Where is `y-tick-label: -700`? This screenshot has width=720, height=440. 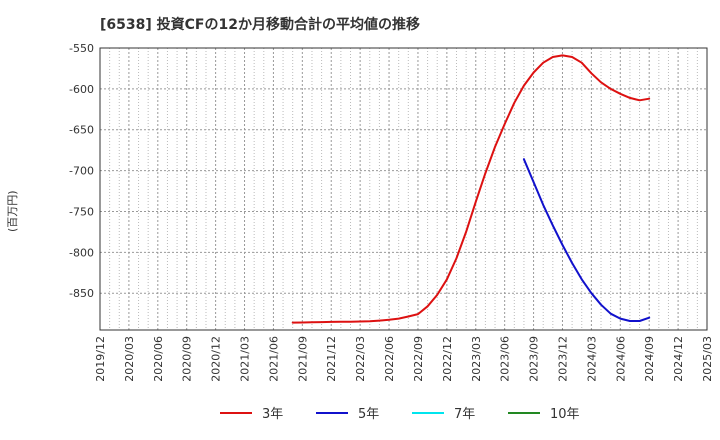 y-tick-label: -700 is located at coordinates (81, 171).